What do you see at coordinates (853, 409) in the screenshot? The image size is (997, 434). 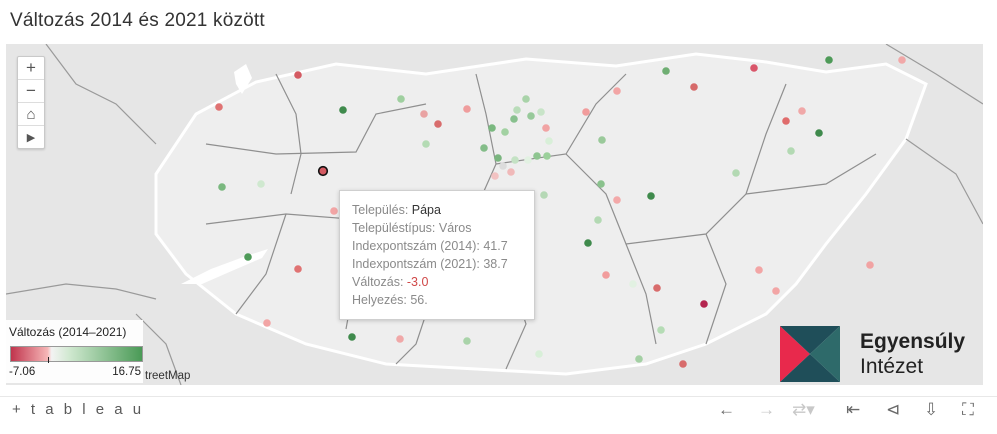 I see `reset-icon: ⇤` at bounding box center [853, 409].